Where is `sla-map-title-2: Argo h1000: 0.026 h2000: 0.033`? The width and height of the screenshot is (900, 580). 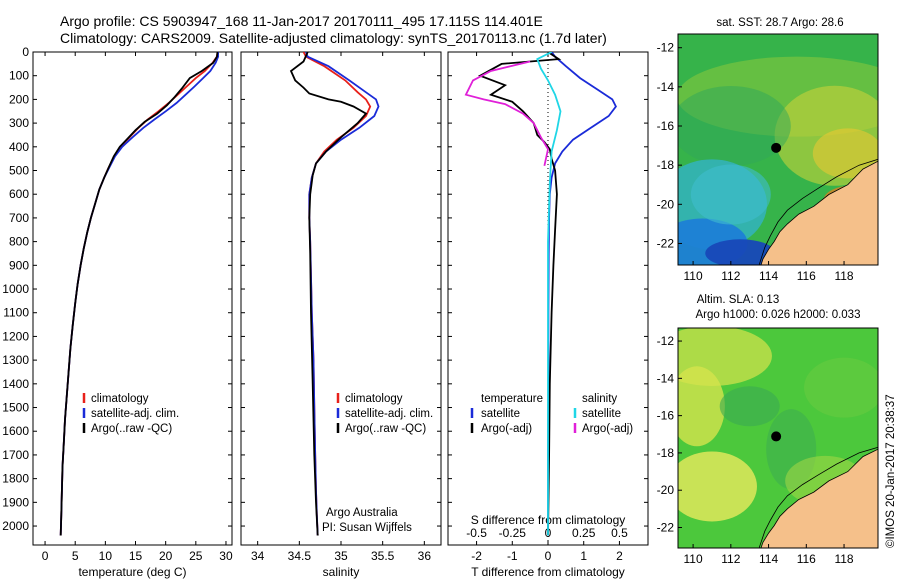 sla-map-title-2: Argo h1000: 0.026 h2000: 0.033 is located at coordinates (778, 315).